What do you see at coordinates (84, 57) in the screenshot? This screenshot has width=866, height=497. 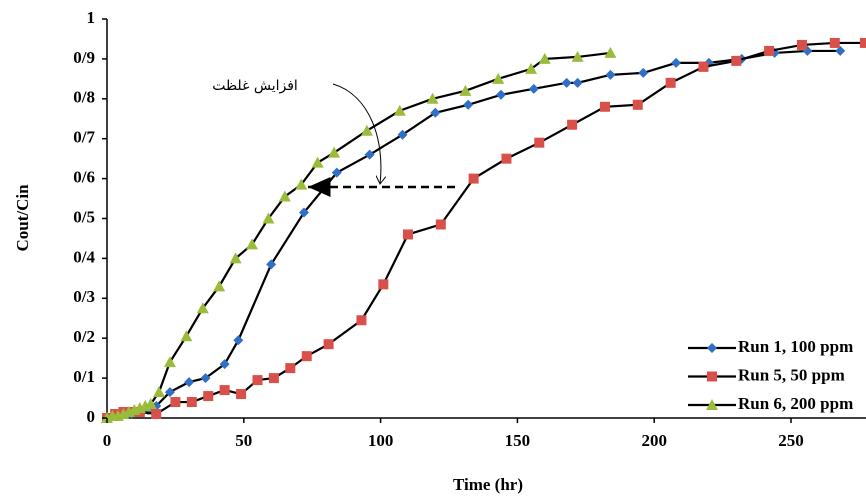 I see `y-tick-label: 0/9` at bounding box center [84, 57].